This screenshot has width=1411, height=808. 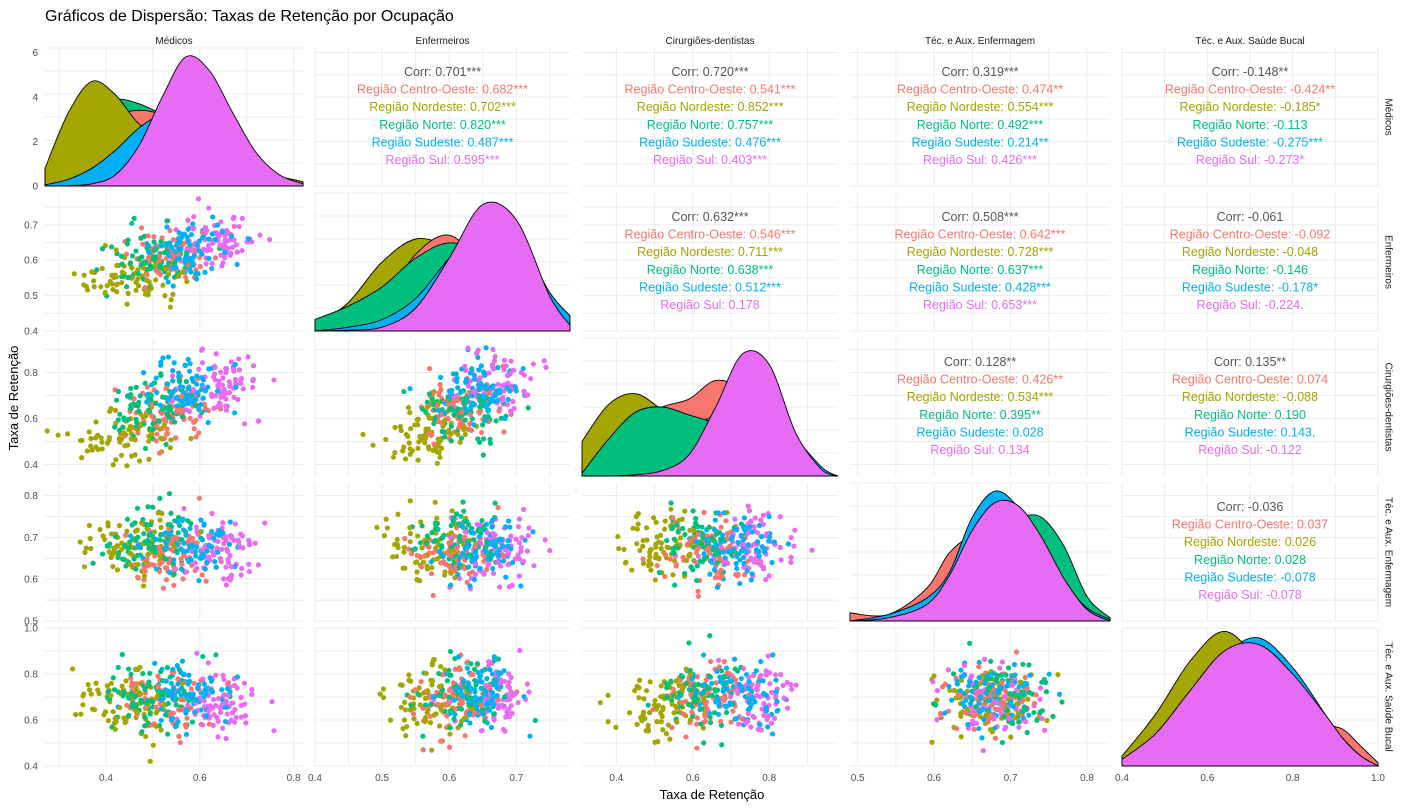 I want to click on column-strip-medicos: Médicos, so click(x=173, y=41).